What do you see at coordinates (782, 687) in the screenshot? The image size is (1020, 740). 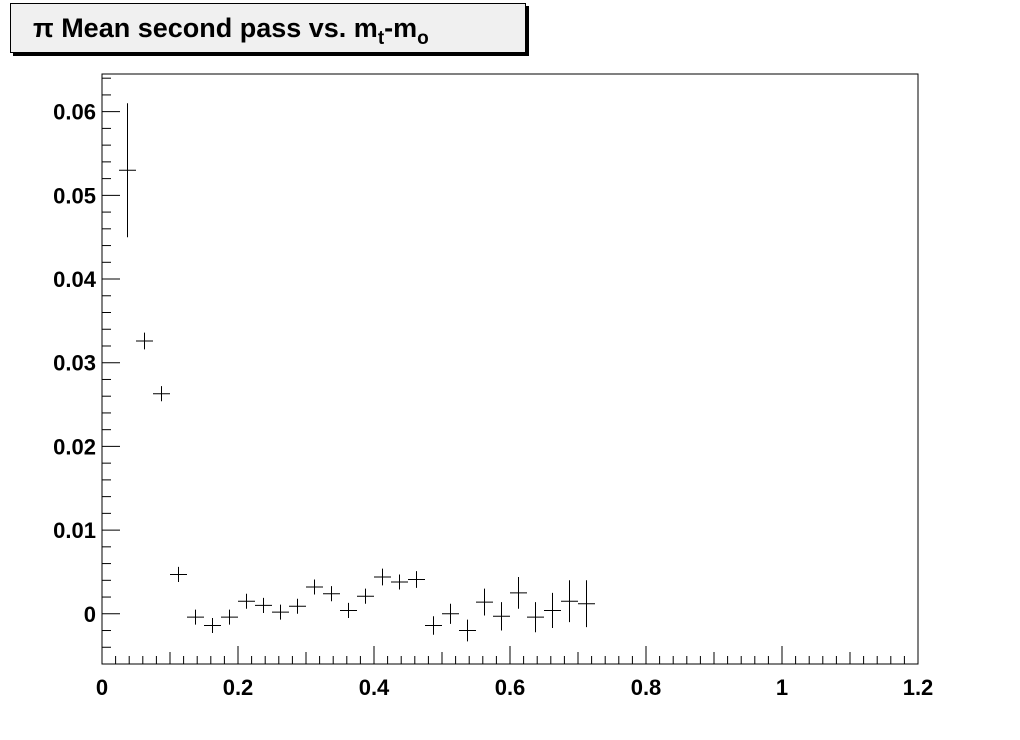 I see `x-tick-label: 1` at bounding box center [782, 687].